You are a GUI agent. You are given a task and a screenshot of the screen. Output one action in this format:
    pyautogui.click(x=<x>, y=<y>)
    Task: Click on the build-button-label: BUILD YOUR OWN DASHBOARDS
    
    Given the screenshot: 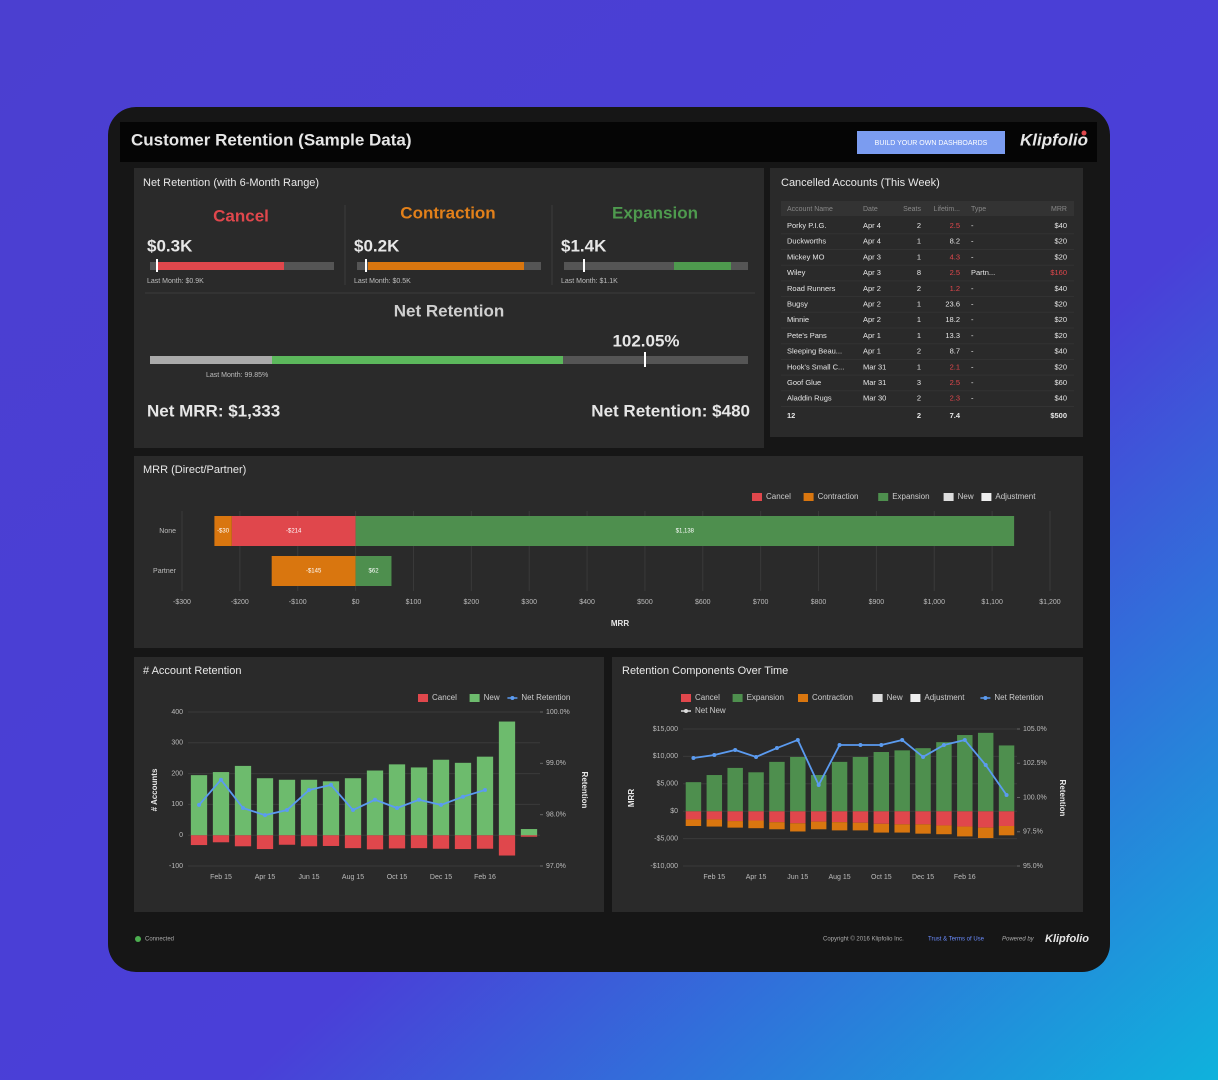 What is the action you would take?
    pyautogui.click(x=931, y=143)
    